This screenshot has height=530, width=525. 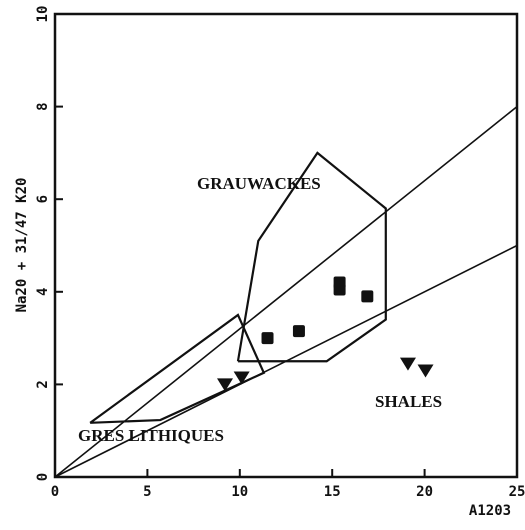 I want to click on field-label: GRES LITHIQUES, so click(x=151, y=435).